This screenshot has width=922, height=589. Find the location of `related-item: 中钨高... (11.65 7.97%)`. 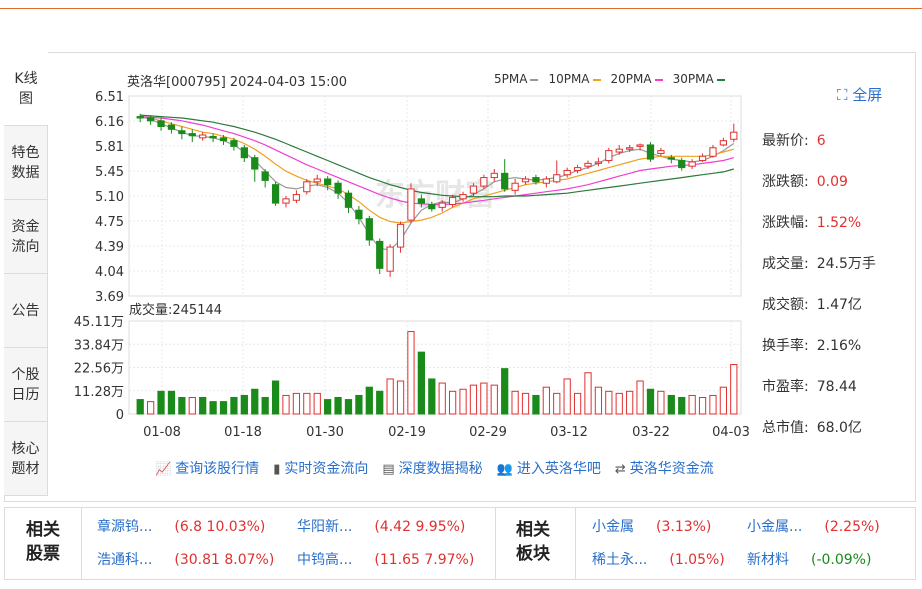

related-item: 中钨高... (11.65 7.97%) is located at coordinates (385, 559).